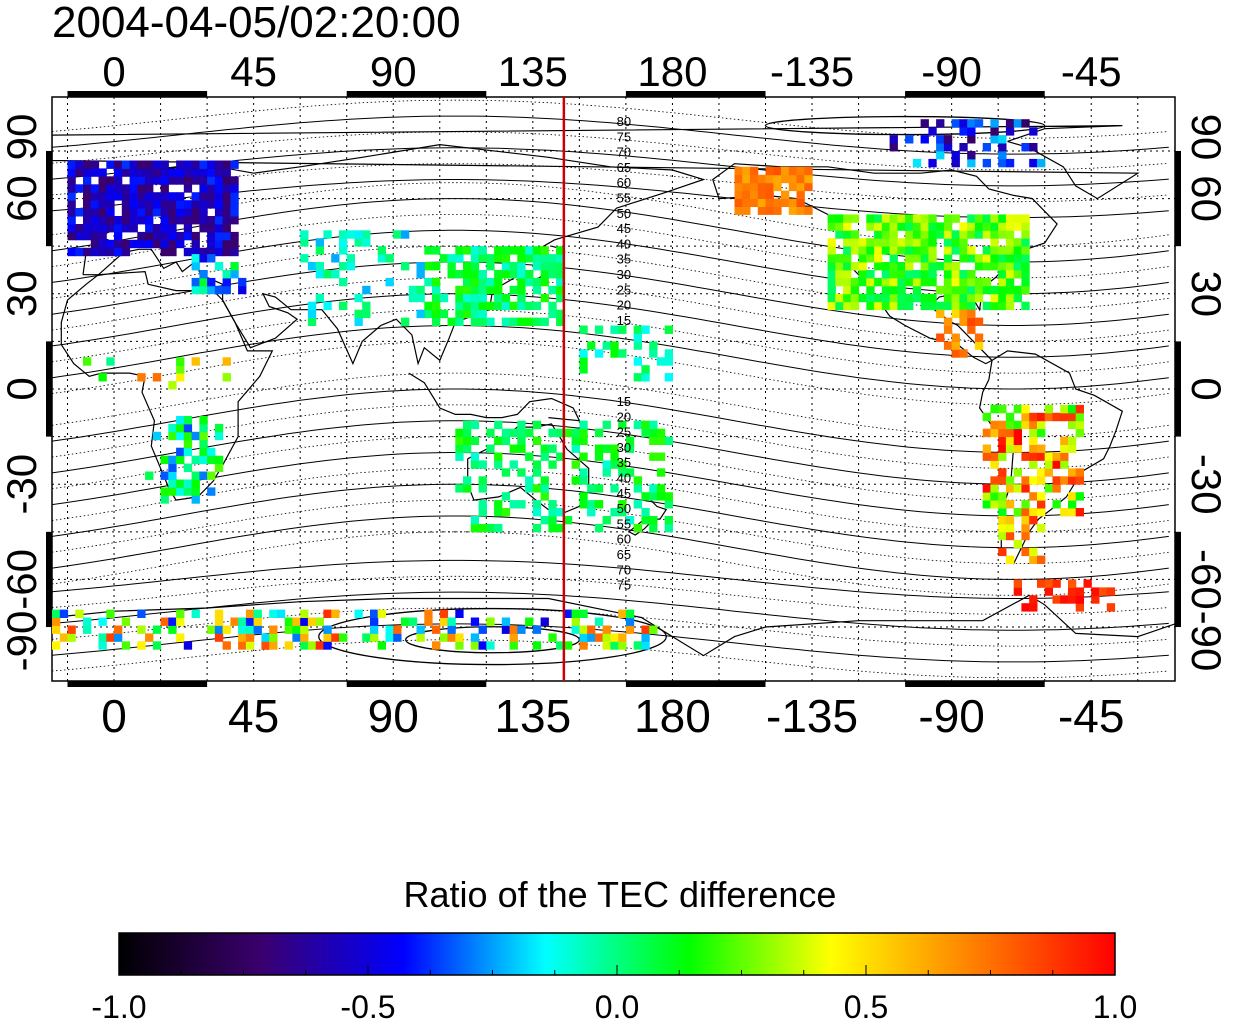 The image size is (1240, 1024). What do you see at coordinates (1206, 484) in the screenshot?
I see `right-lat-label: -30` at bounding box center [1206, 484].